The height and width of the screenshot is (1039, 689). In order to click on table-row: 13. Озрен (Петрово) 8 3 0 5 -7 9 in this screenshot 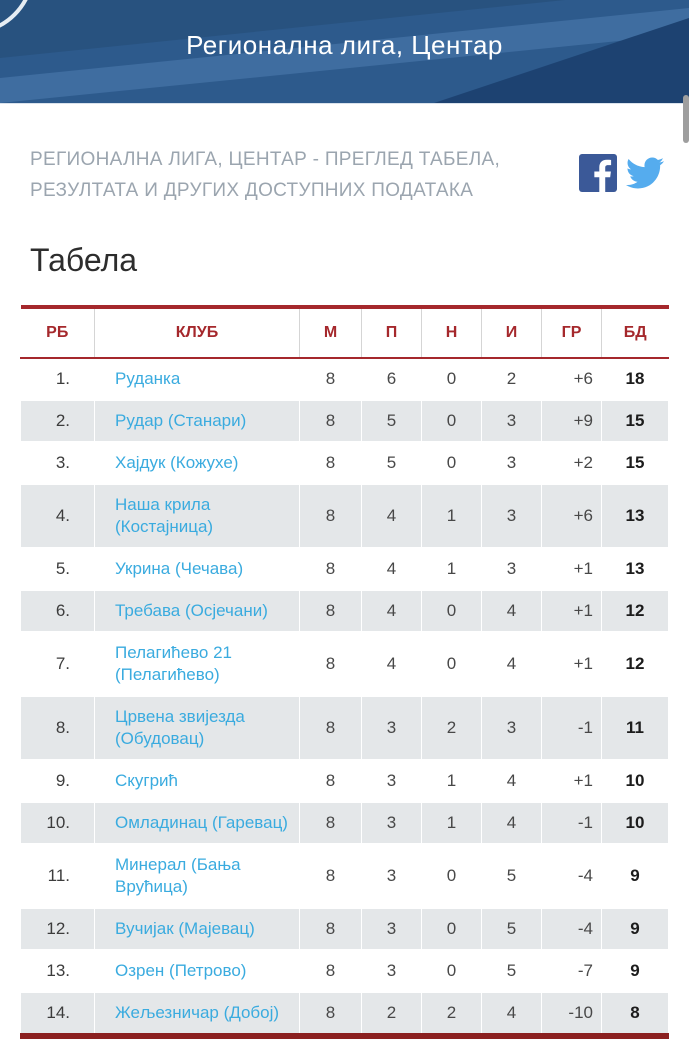, I will do `click(344, 971)`.